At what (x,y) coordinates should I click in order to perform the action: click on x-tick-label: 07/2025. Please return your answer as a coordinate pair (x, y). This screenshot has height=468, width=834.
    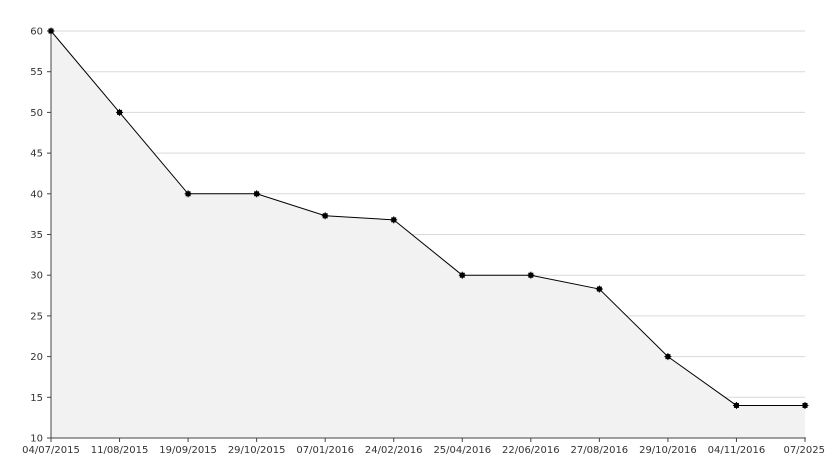
    Looking at the image, I should click on (804, 450).